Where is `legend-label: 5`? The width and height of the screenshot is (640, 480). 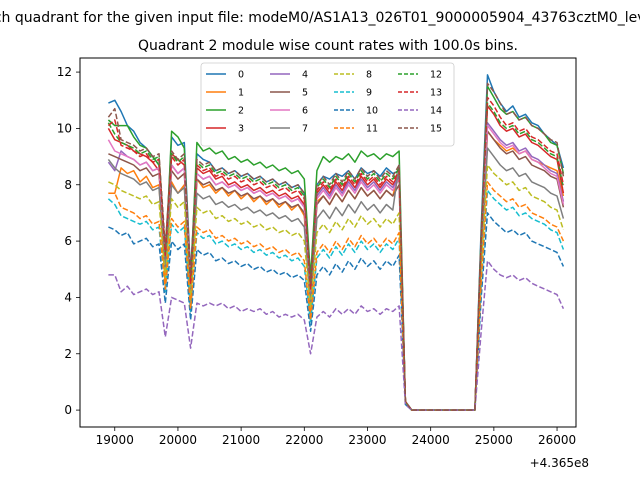
legend-label: 5 is located at coordinates (305, 93).